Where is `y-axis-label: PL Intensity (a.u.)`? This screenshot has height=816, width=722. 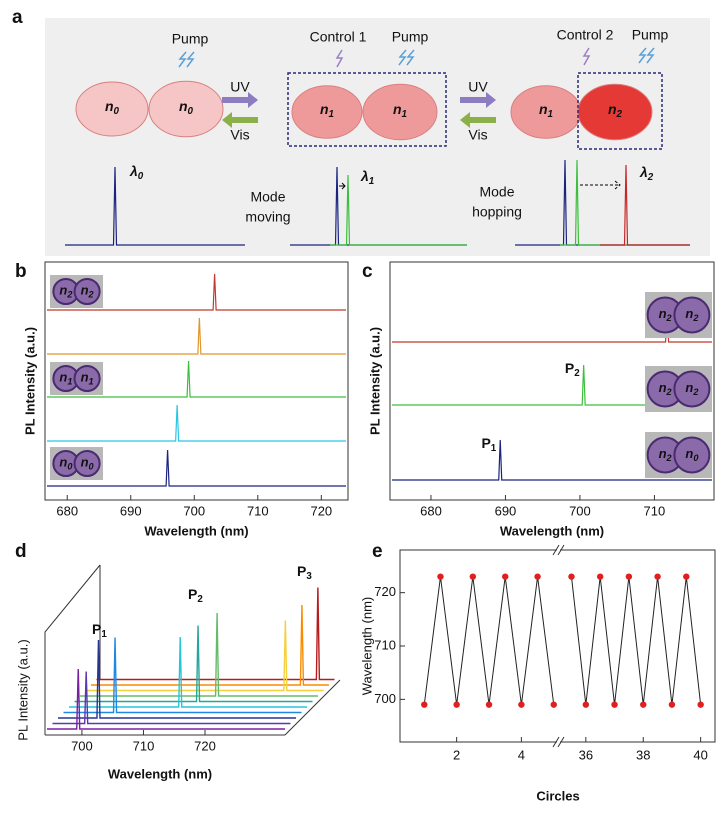 y-axis-label: PL Intensity (a.u.) is located at coordinates (374, 381).